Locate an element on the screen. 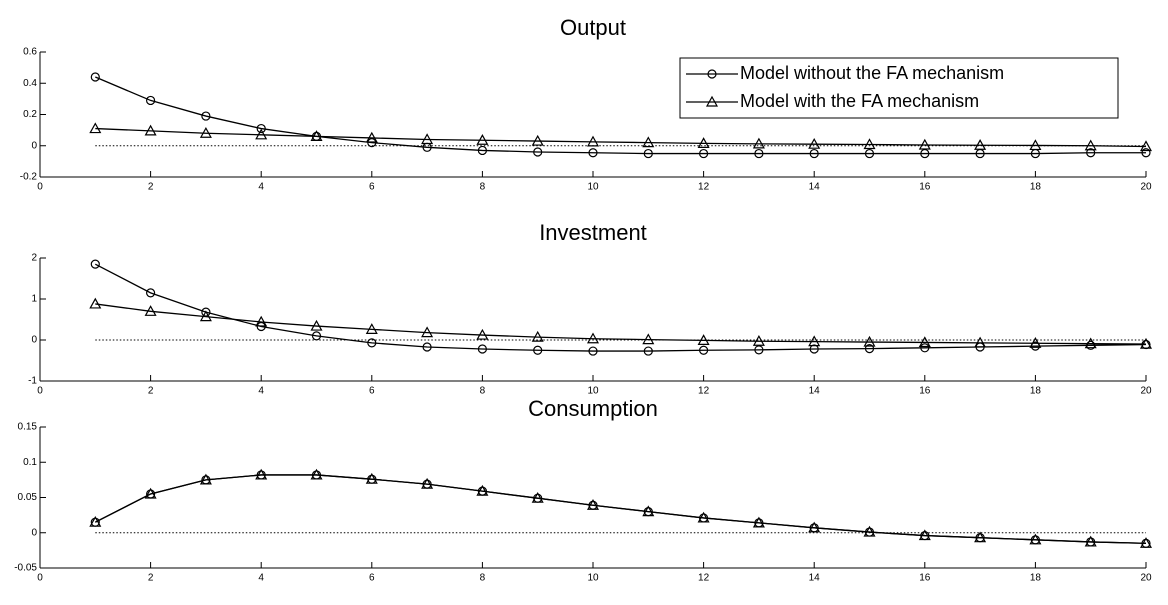 This screenshot has height=605, width=1168. legend-label: Model with the FA mechanism is located at coordinates (859, 101).